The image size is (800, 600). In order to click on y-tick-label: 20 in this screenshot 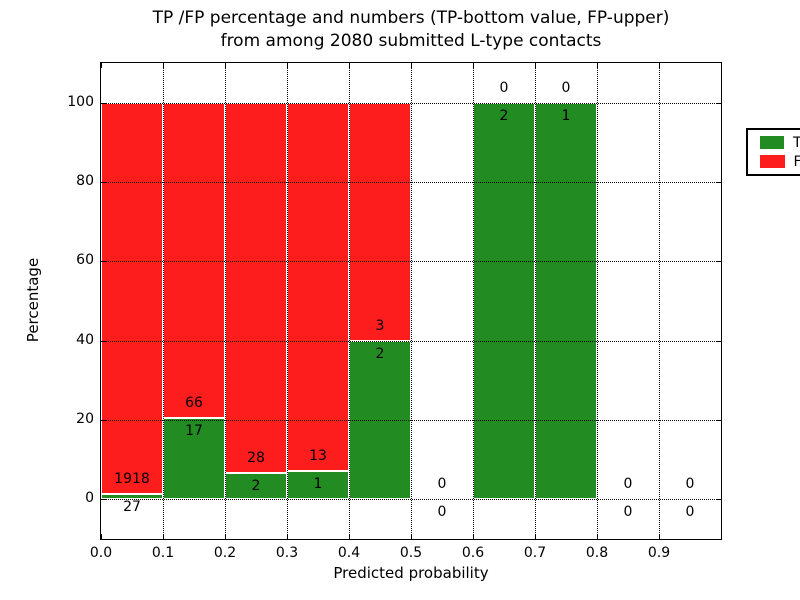, I will do `click(85, 419)`.